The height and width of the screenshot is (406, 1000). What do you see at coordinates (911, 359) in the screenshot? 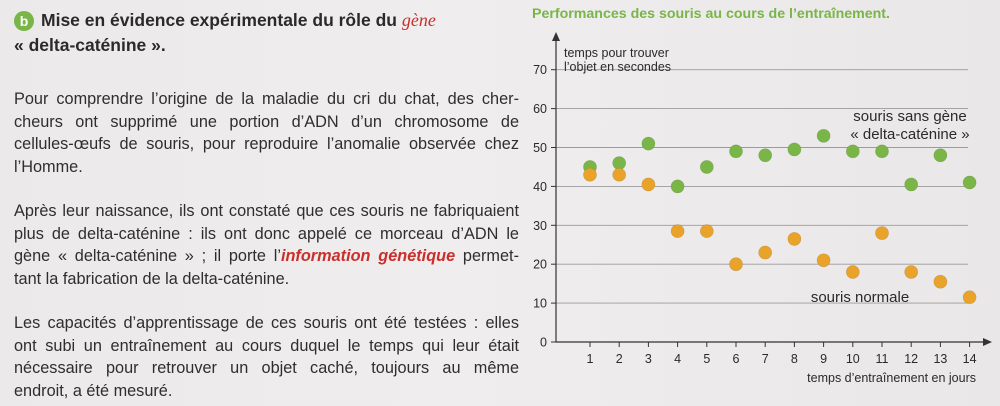
I see `x-tick-label: 12` at bounding box center [911, 359].